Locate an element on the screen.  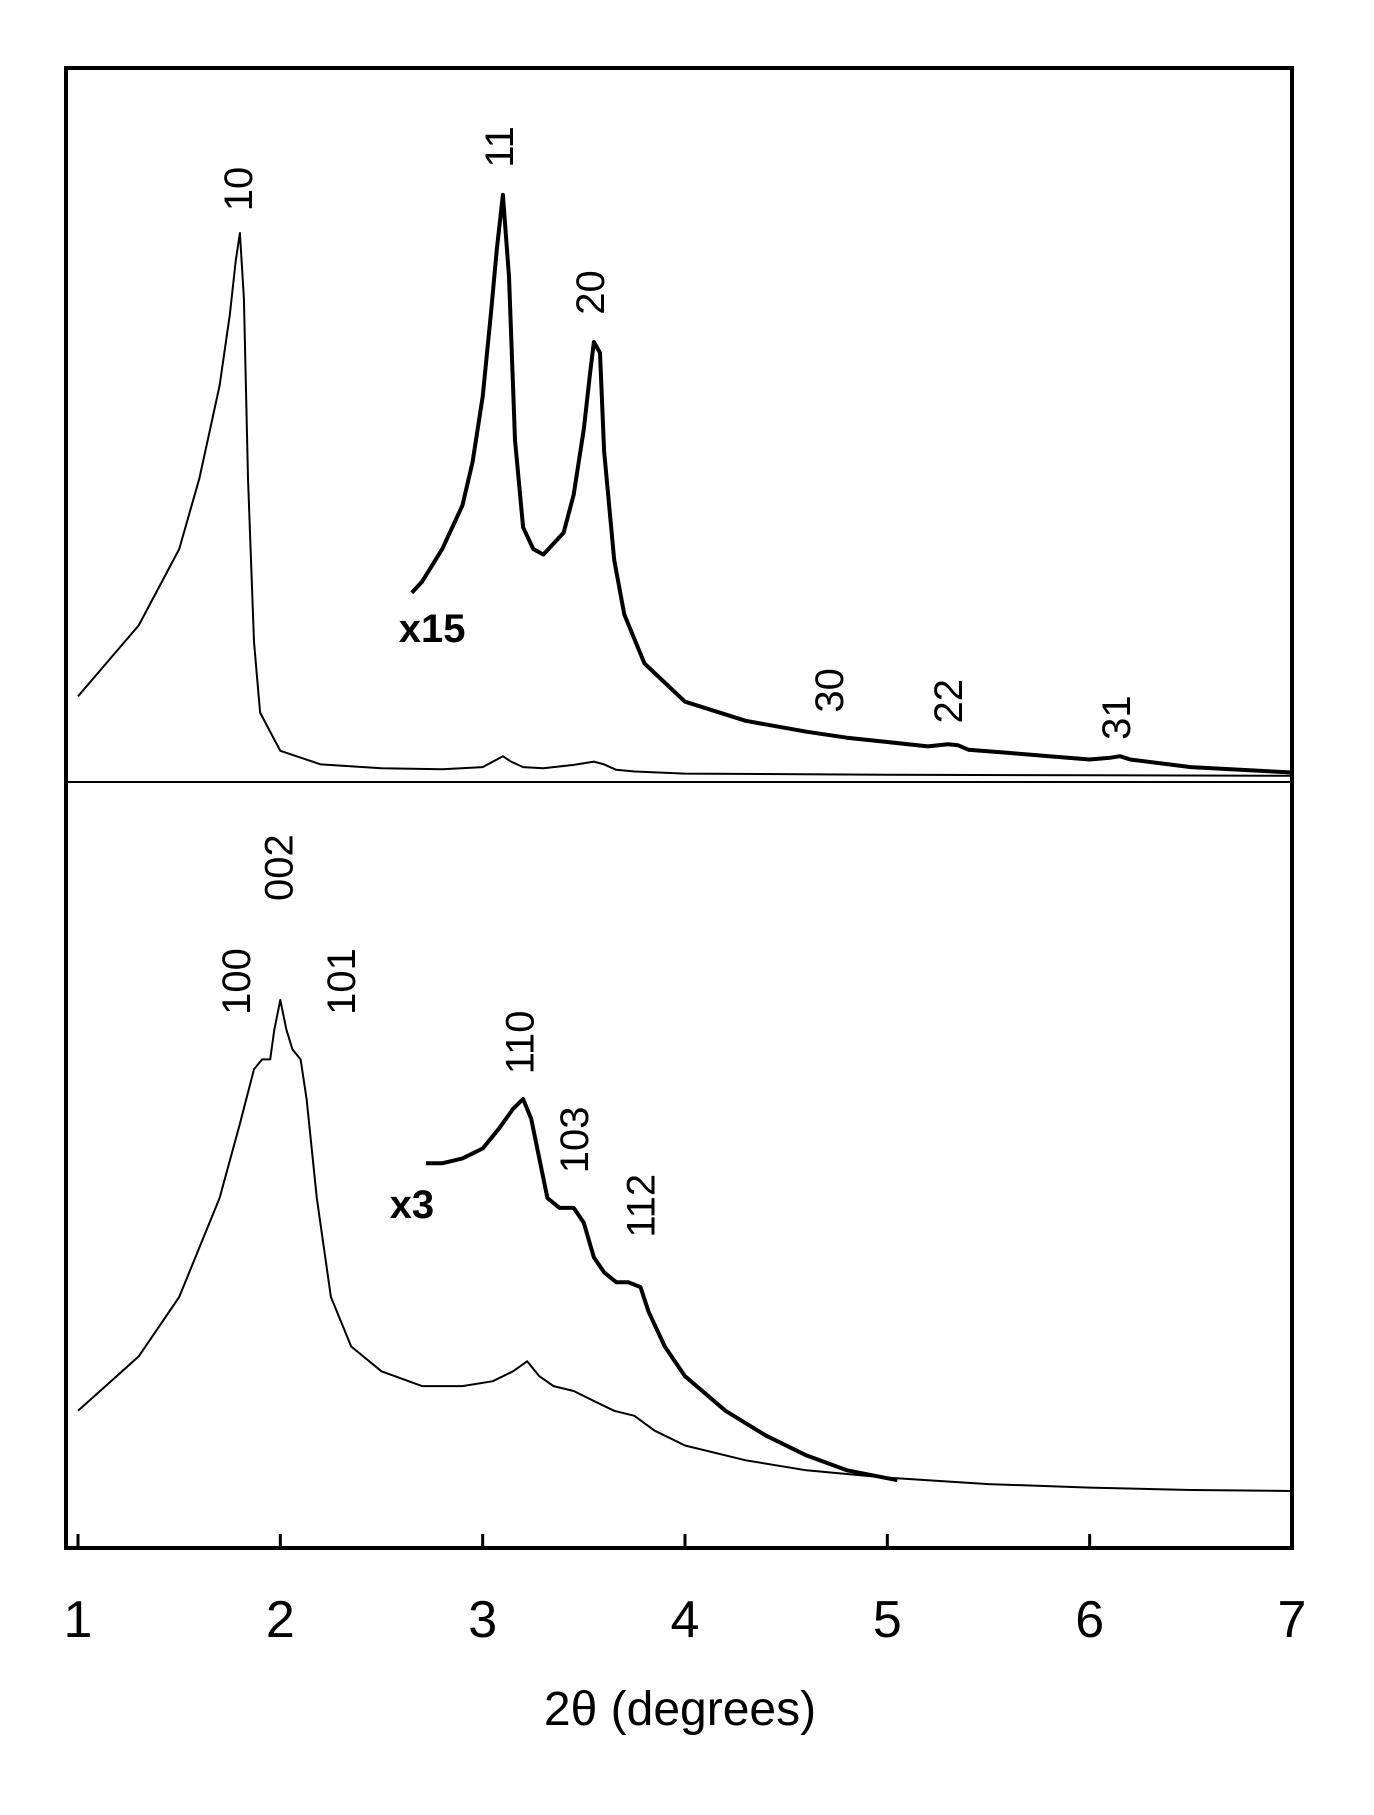
peak-label: 10 is located at coordinates (239, 189).